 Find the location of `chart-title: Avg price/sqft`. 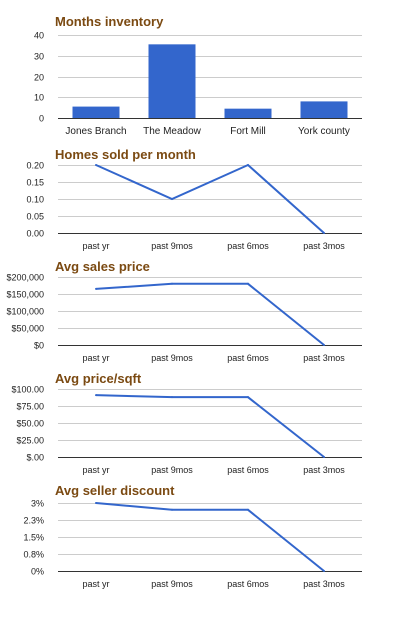

chart-title: Avg price/sqft is located at coordinates (98, 378).